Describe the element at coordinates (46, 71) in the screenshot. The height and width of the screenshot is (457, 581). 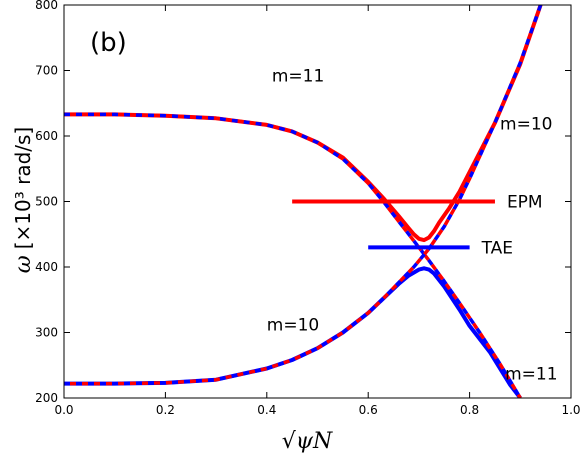
I see `y-tick-label: 700` at that location.